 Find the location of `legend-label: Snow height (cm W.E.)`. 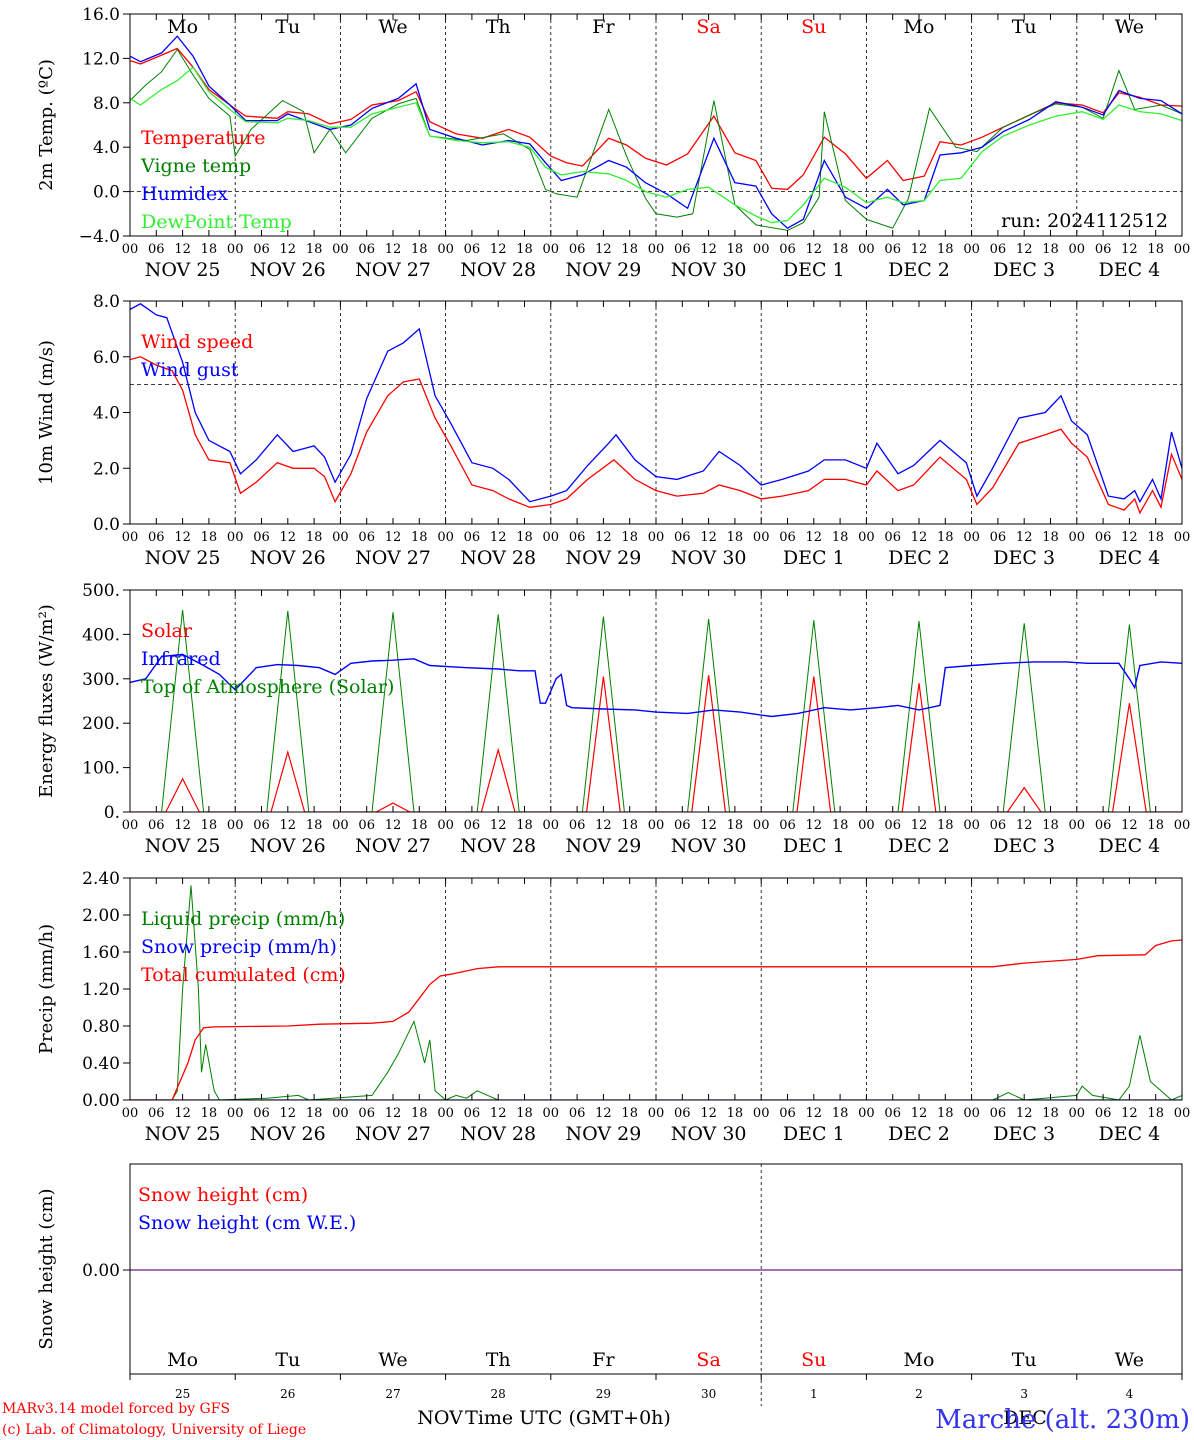

legend-label: Snow height (cm W.E.) is located at coordinates (247, 1223).